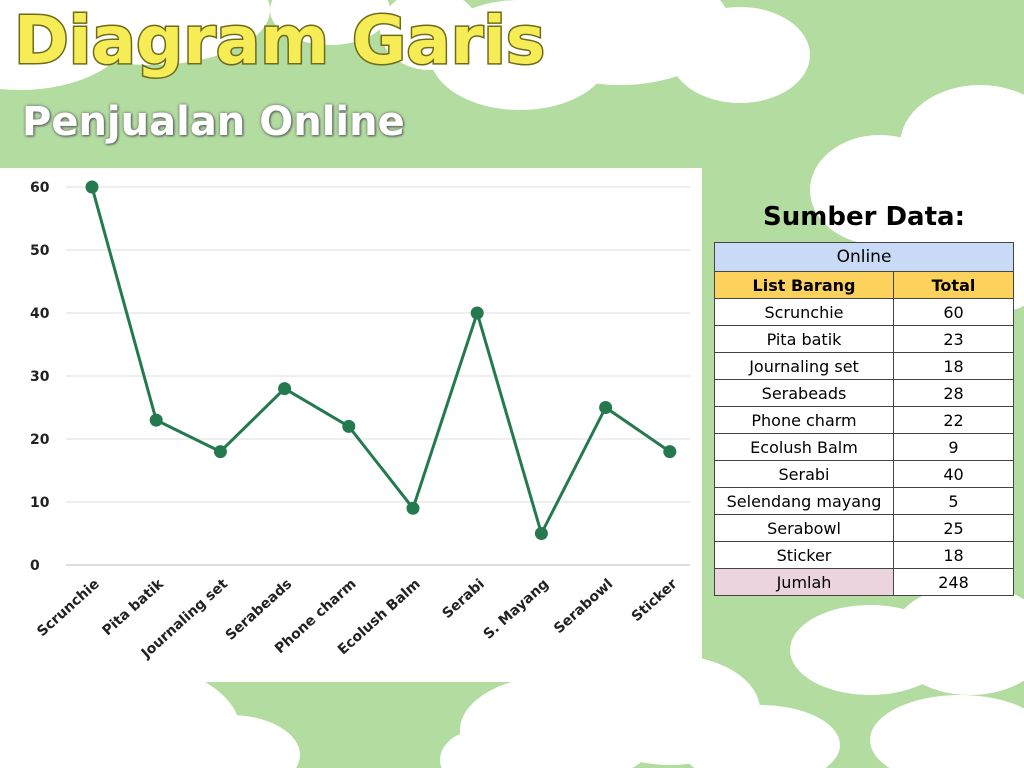  I want to click on y-tick-label: 50, so click(40, 251).